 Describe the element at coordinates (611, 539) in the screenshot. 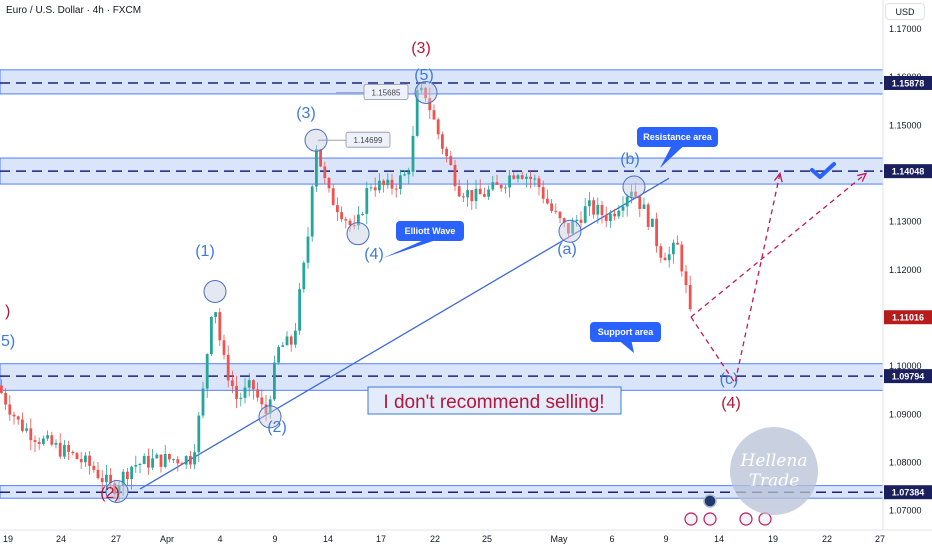

I see `time-tick-label: 6` at that location.